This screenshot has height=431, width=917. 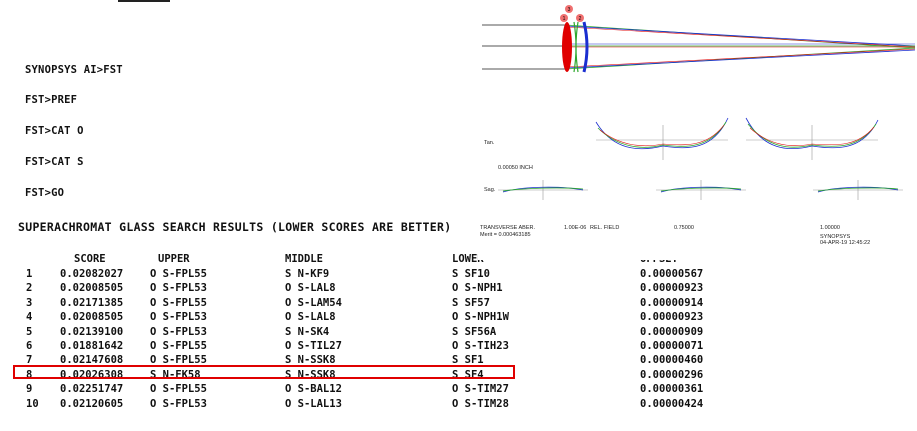 What do you see at coordinates (480, 403) in the screenshot?
I see `table-cell-lower: O S-TIM28` at bounding box center [480, 403].